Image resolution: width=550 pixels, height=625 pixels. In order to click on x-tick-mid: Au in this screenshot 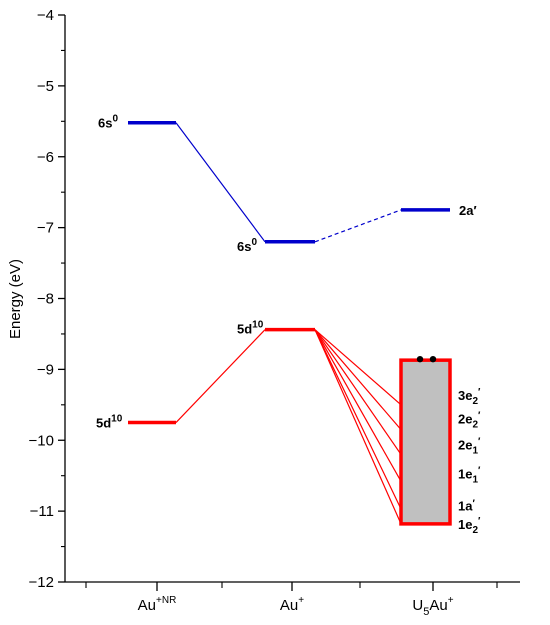, I will do `click(438, 605)`.